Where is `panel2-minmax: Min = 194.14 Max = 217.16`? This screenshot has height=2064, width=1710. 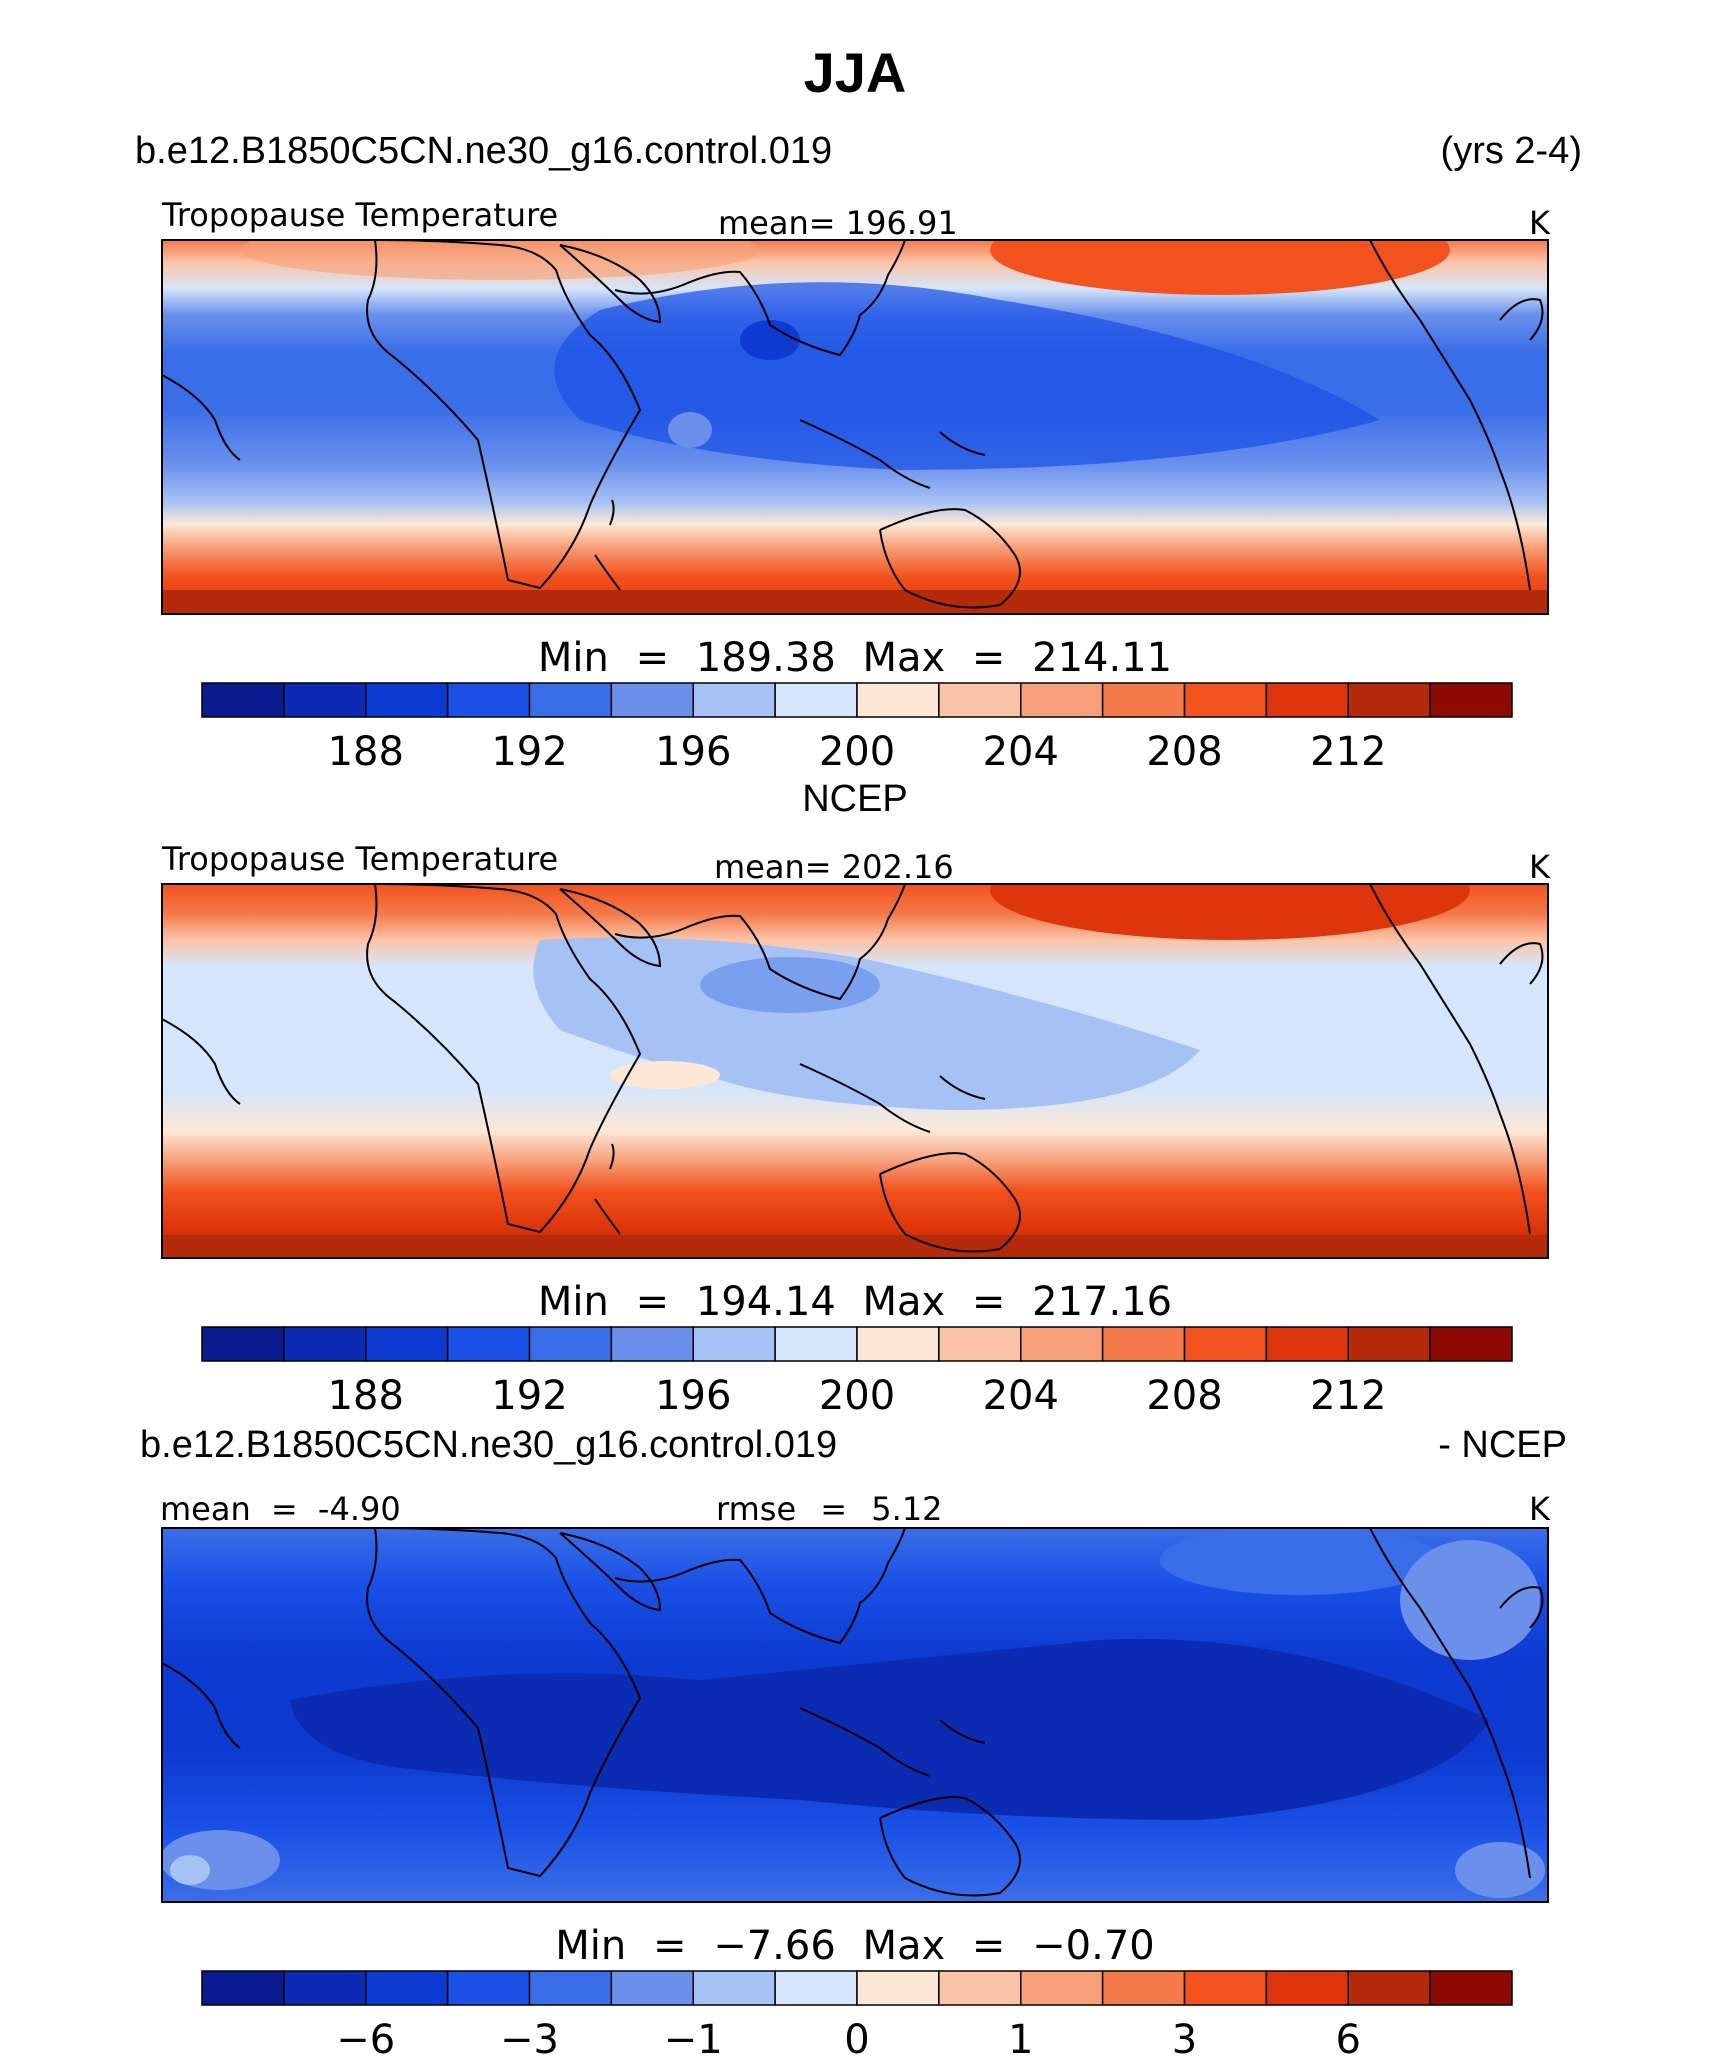
panel2-minmax: Min = 194.14 Max = 217.16 is located at coordinates (855, 1302).